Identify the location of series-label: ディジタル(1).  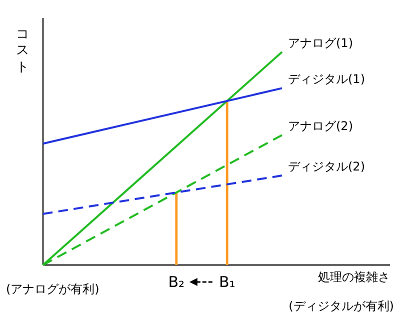
(326, 79).